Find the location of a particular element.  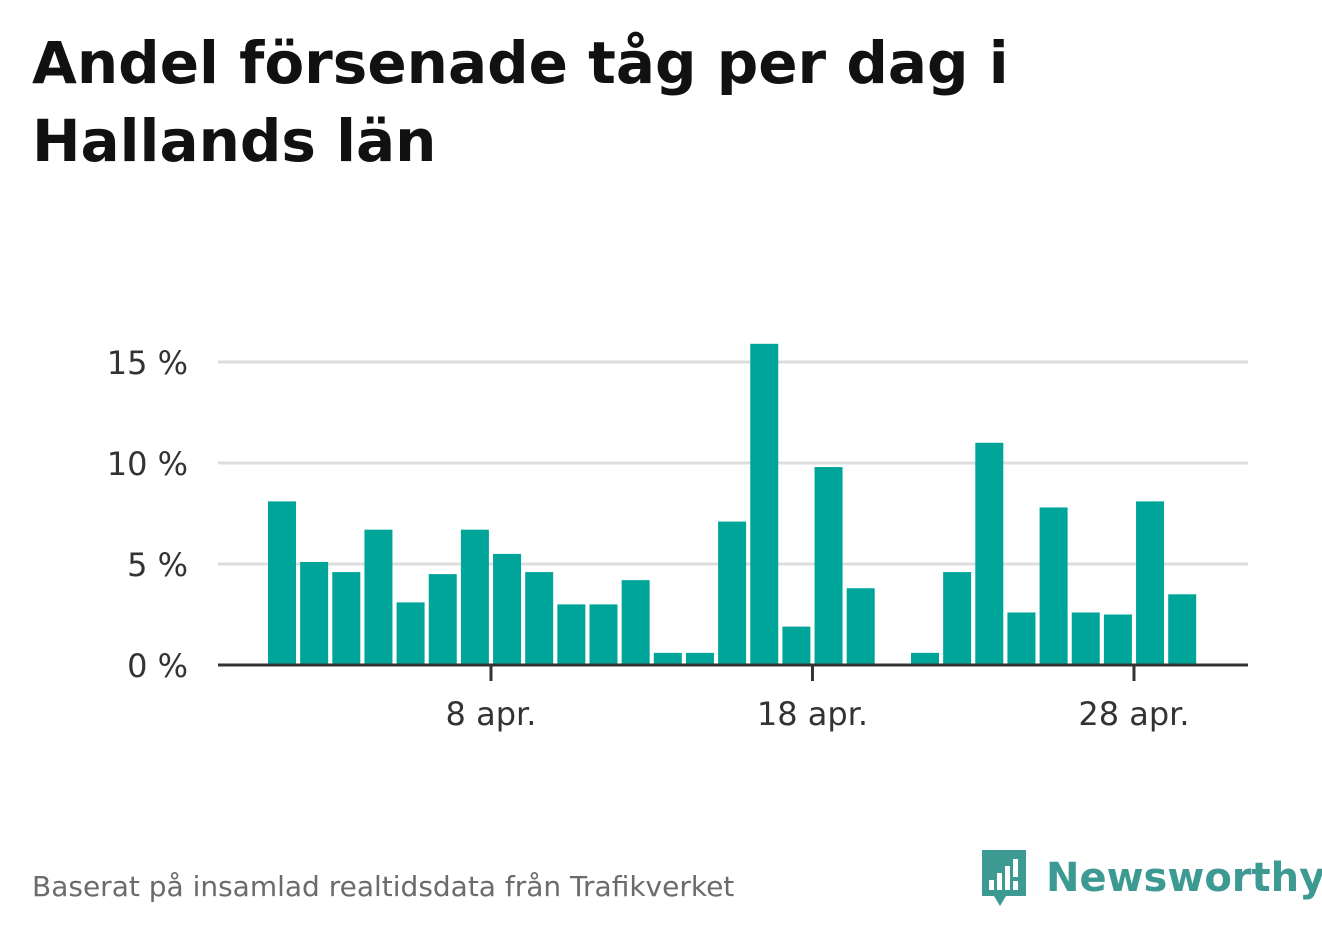

y-tick-label: 5 % is located at coordinates (157, 565).